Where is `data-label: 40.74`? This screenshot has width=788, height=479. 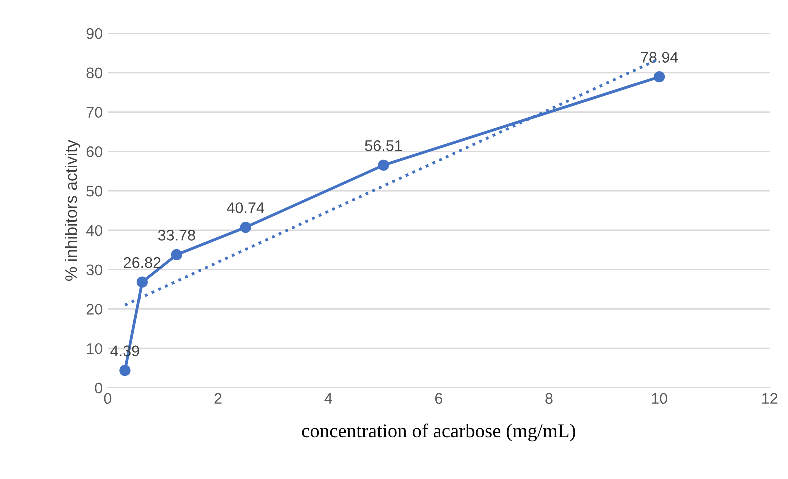 data-label: 40.74 is located at coordinates (246, 208).